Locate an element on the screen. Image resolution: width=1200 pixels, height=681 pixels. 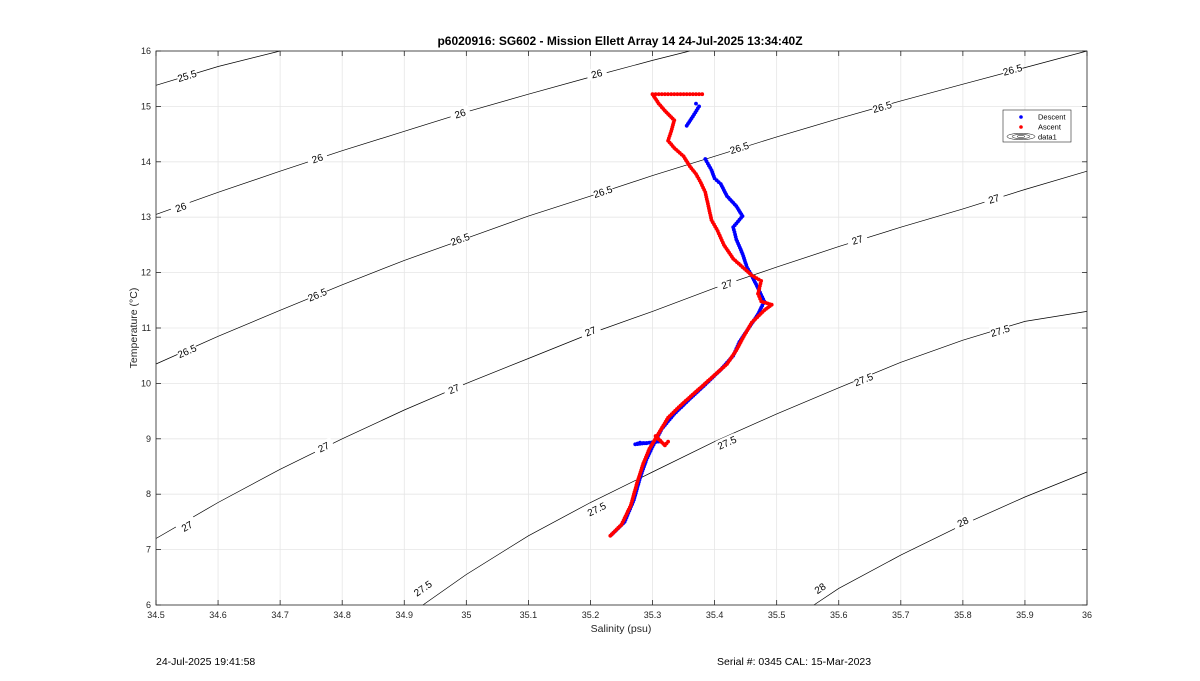
legend-label-descent: Descent is located at coordinates (1052, 117).